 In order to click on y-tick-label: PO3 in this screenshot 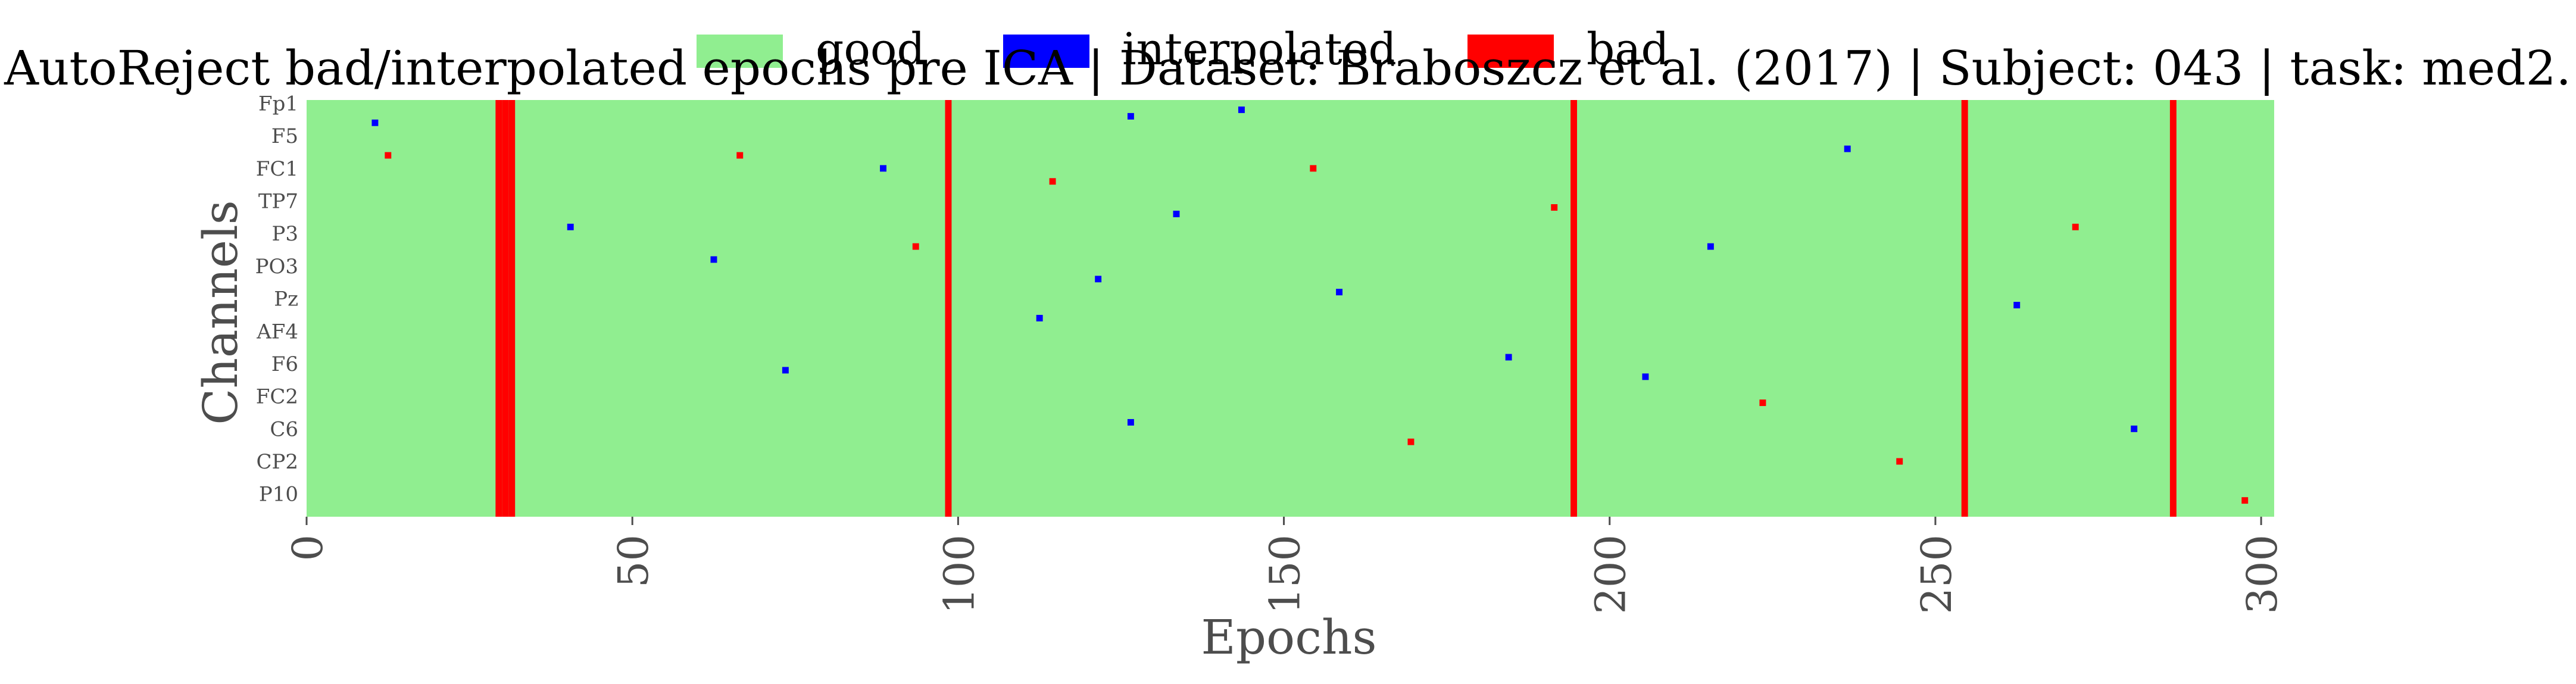, I will do `click(276, 267)`.